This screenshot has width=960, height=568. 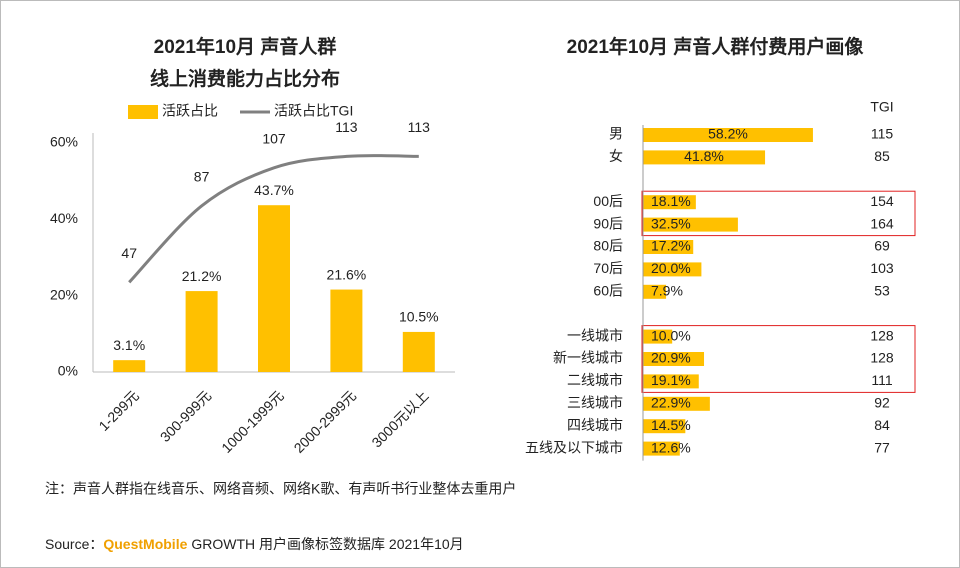 I want to click on category-label: 三线城市, so click(x=595, y=403).